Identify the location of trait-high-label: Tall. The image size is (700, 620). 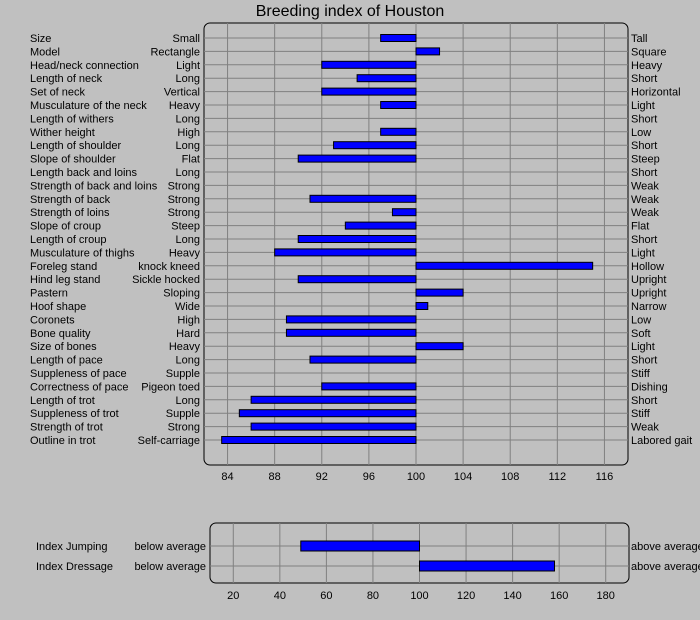
(639, 39).